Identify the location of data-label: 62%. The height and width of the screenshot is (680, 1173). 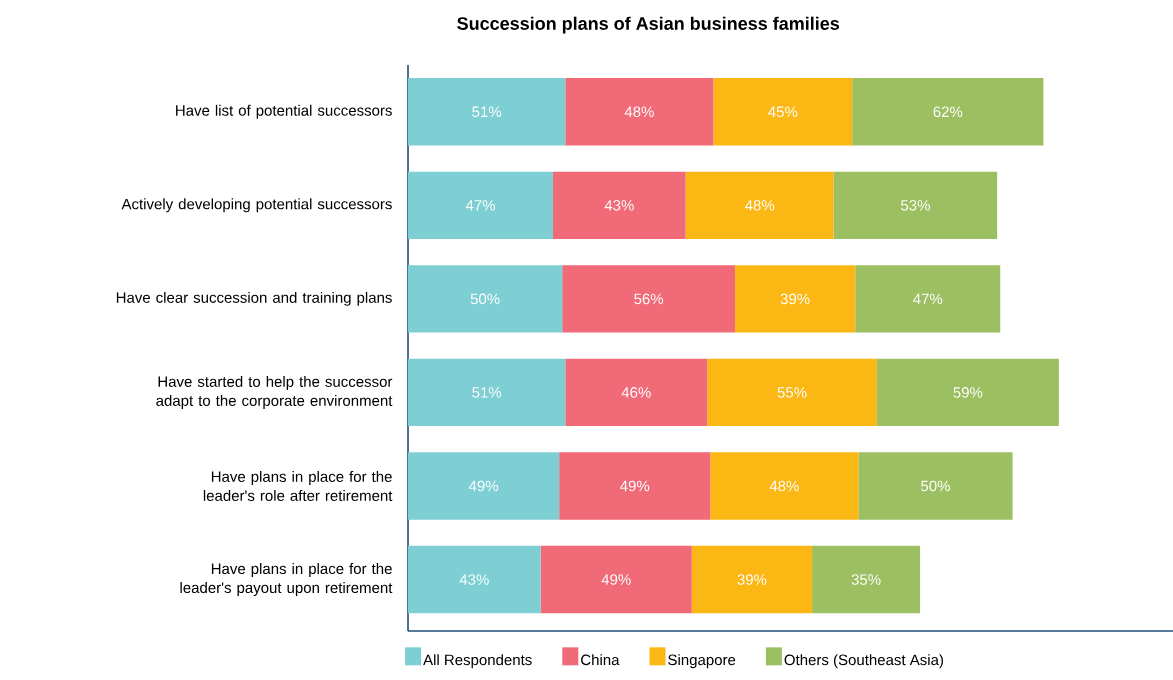
(948, 112).